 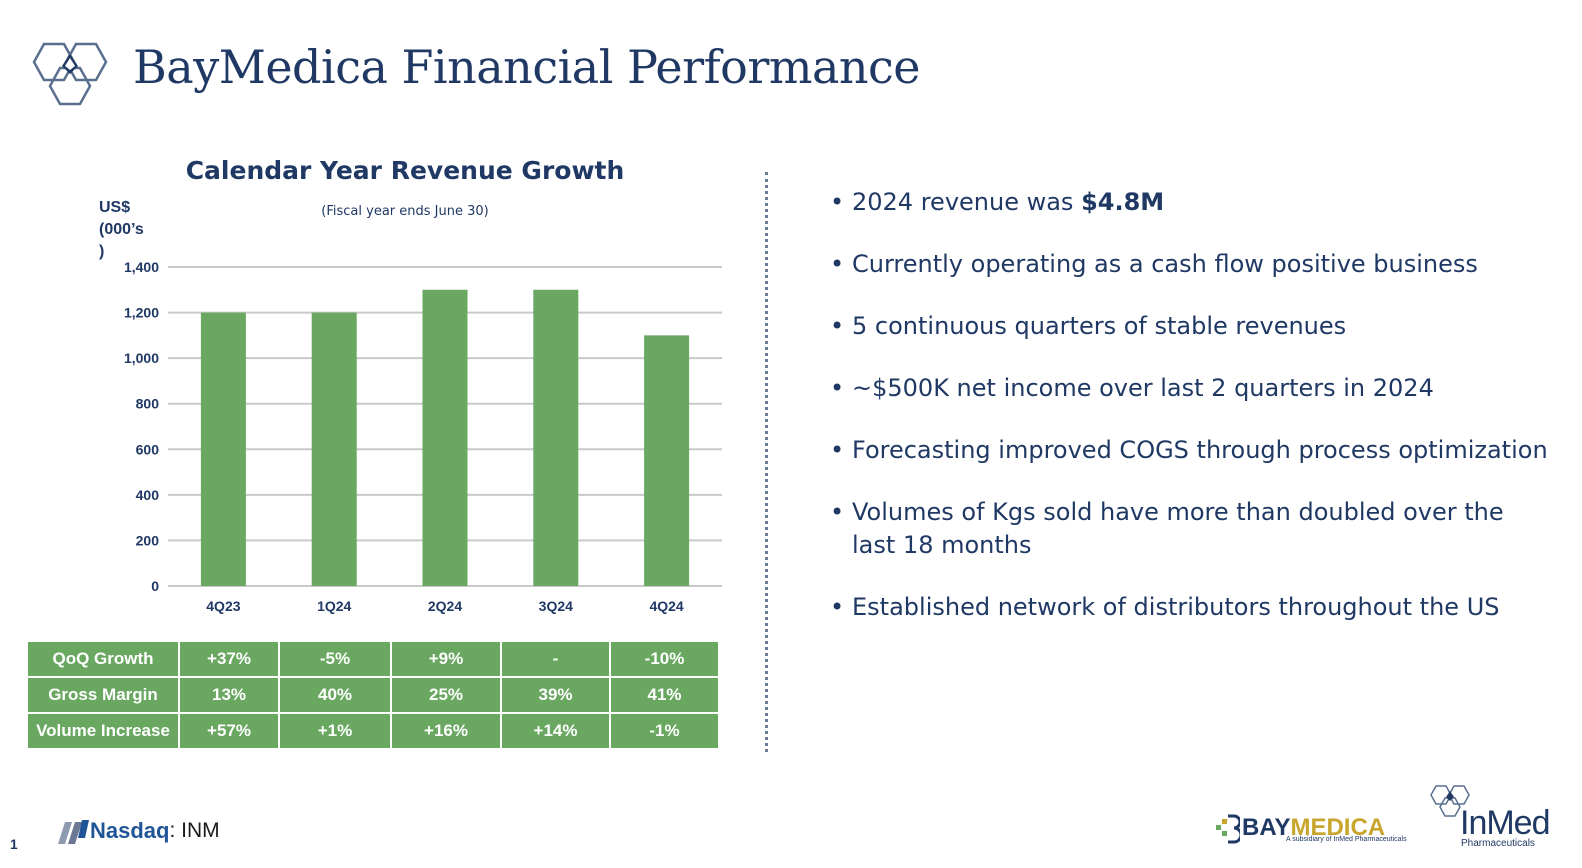 What do you see at coordinates (148, 449) in the screenshot?
I see `y-tick-label: 600` at bounding box center [148, 449].